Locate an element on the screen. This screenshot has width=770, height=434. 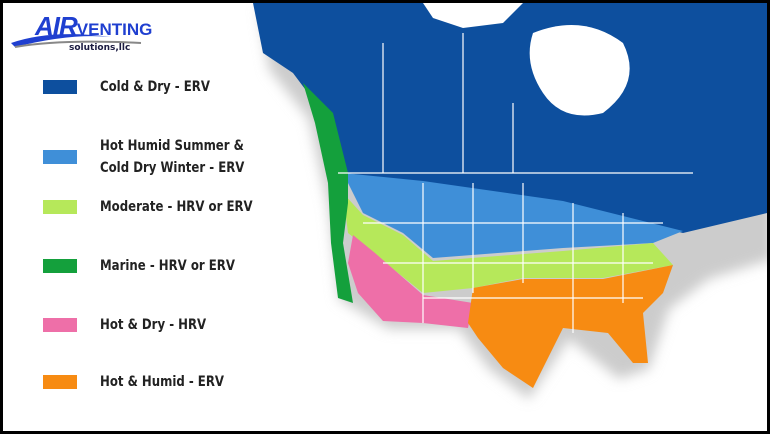
legend-item-cold-dry: Cold & Dry - ERV is located at coordinates (132, 87).